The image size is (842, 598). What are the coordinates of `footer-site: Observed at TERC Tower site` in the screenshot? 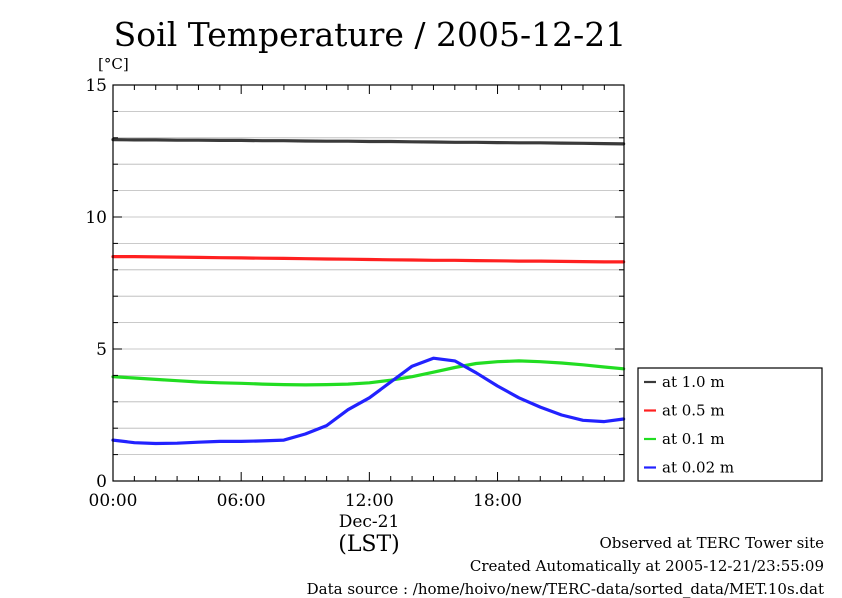 It's located at (711, 543).